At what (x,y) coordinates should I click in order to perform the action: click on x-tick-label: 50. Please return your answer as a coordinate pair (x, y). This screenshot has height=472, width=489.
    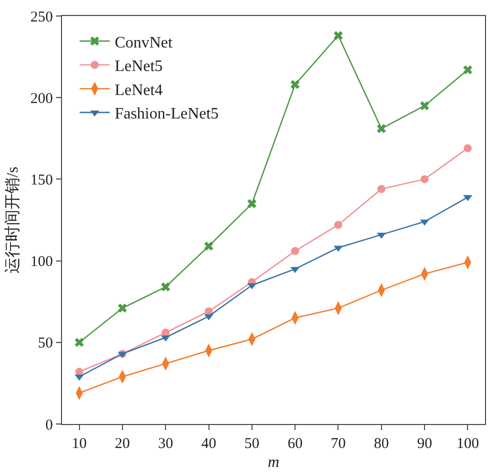
    Looking at the image, I should click on (252, 444).